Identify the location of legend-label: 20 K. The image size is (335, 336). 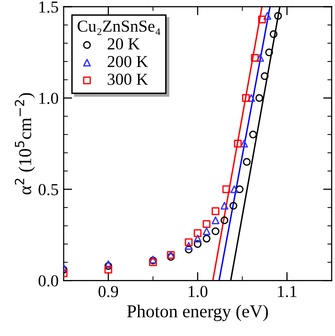
(124, 44).